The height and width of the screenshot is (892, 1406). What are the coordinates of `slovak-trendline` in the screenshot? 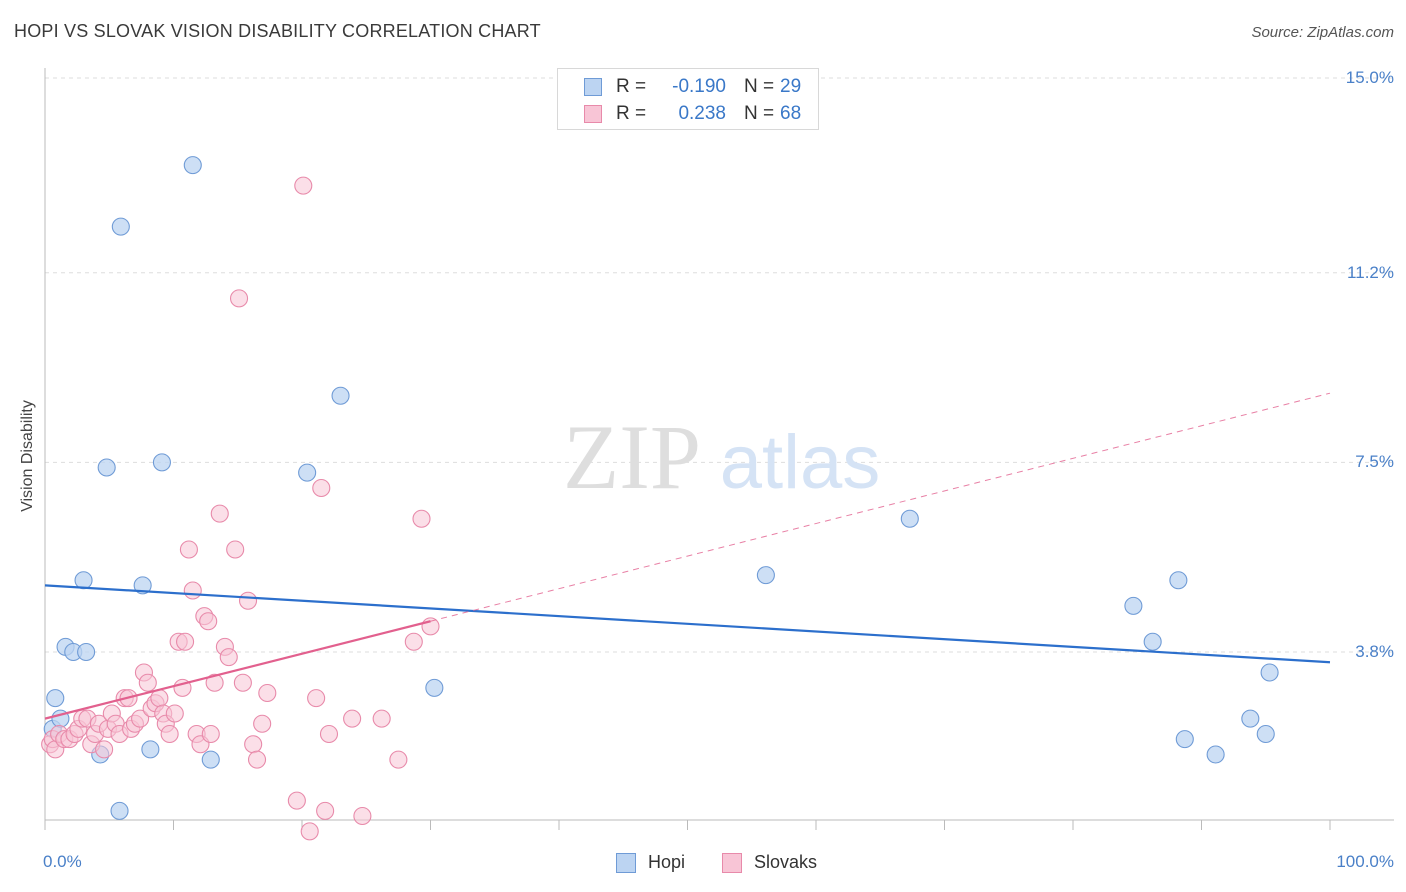 It's located at (237, 670).